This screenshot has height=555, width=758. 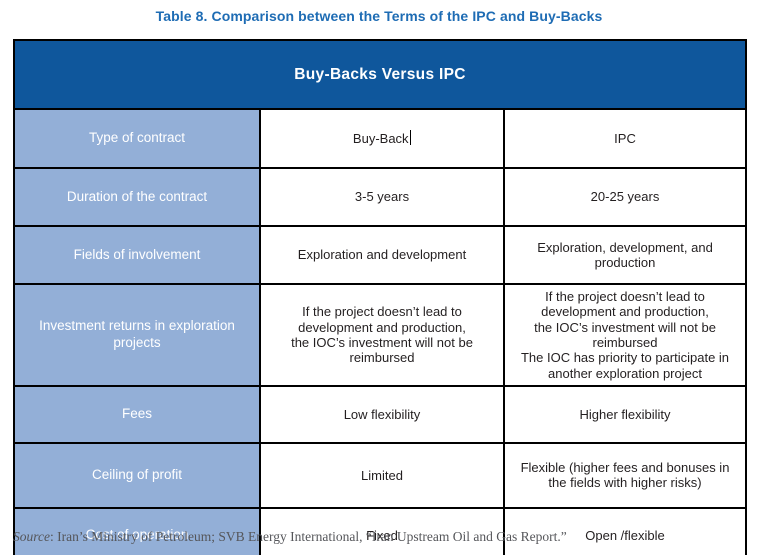 What do you see at coordinates (137, 197) in the screenshot?
I see `row-label: Duration of the contract` at bounding box center [137, 197].